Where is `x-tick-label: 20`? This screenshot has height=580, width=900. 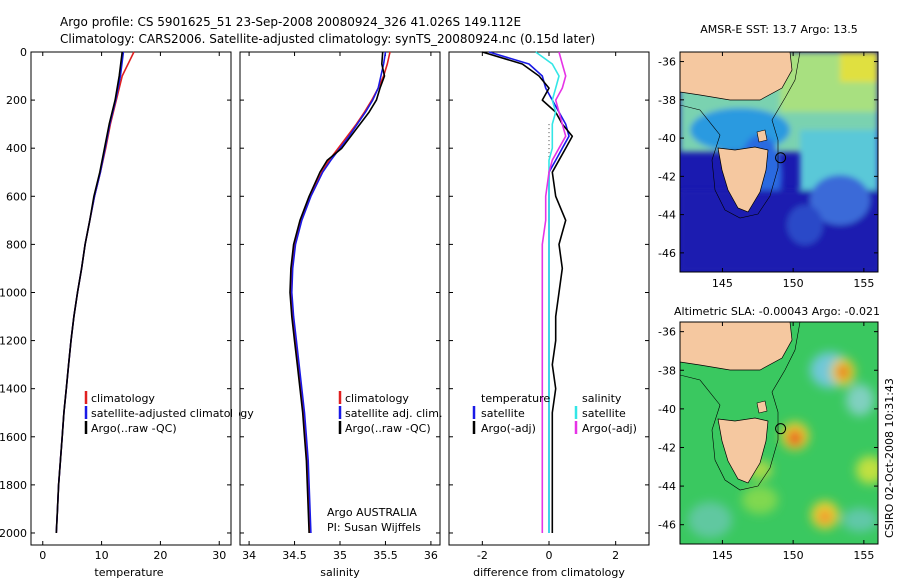
x-tick-label: 20 is located at coordinates (160, 555).